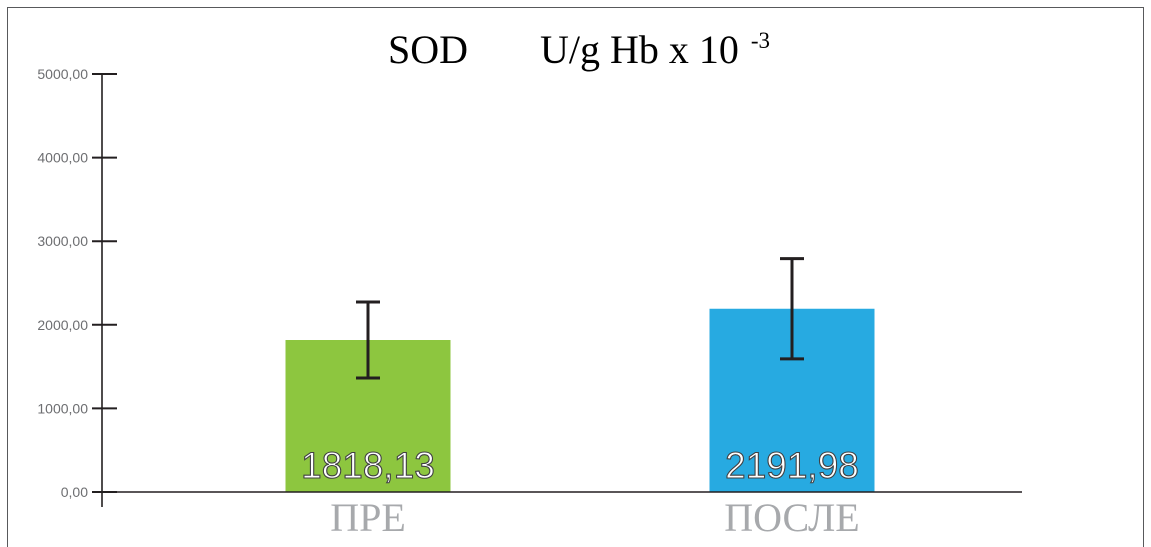 The height and width of the screenshot is (547, 1151). What do you see at coordinates (77, 283) in the screenshot?
I see `y-ticks-group: 0,00 1000,00 2000,00 3000,00 4000,00 5000,00` at bounding box center [77, 283].